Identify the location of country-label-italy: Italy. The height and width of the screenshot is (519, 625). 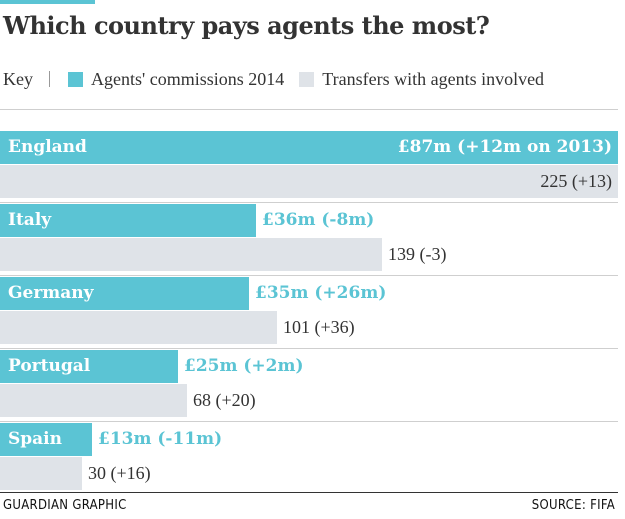
(30, 220).